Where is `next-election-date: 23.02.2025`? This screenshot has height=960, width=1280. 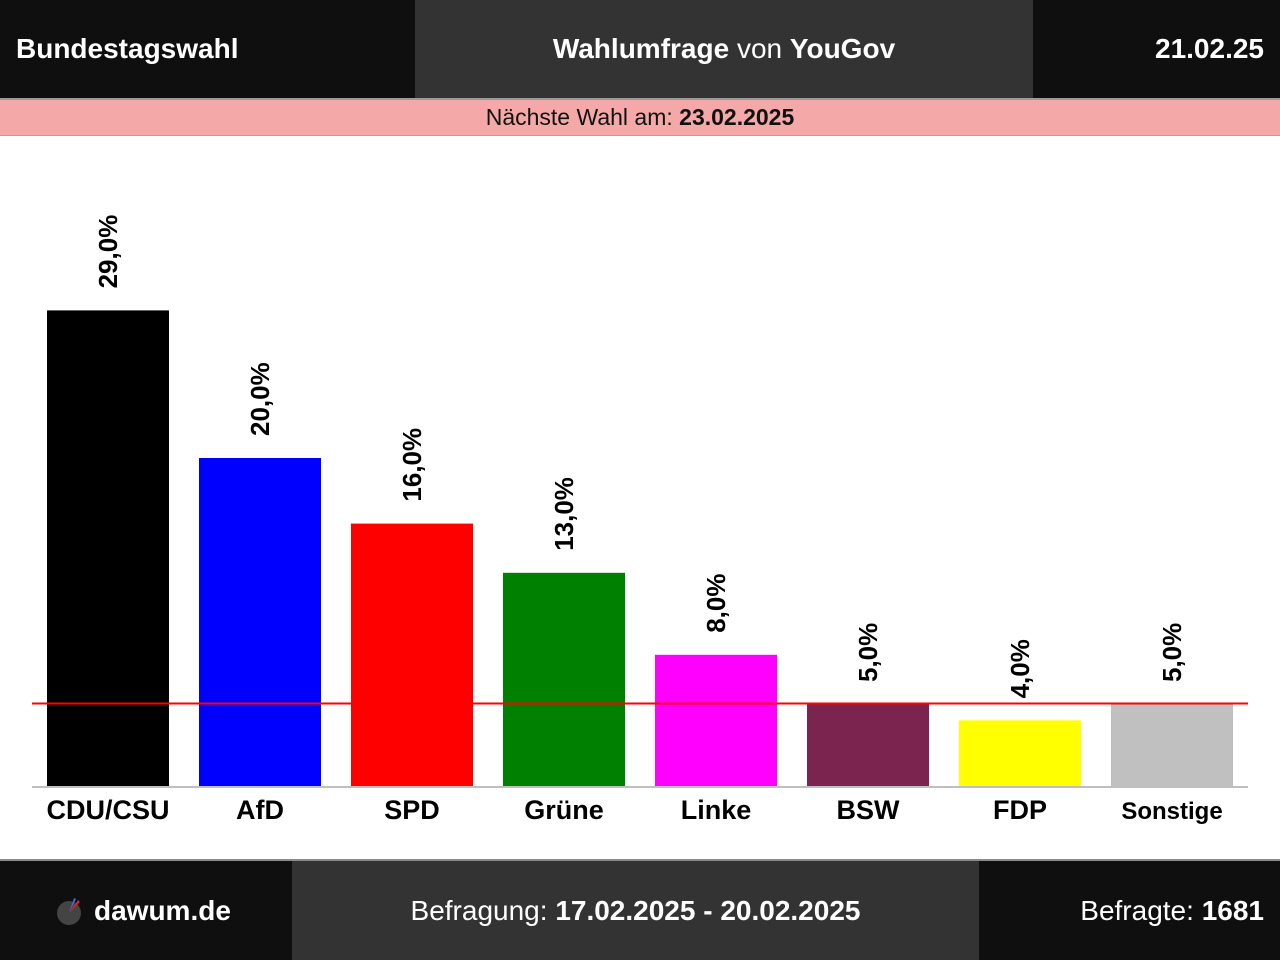
next-election-date: 23.02.2025 is located at coordinates (737, 117).